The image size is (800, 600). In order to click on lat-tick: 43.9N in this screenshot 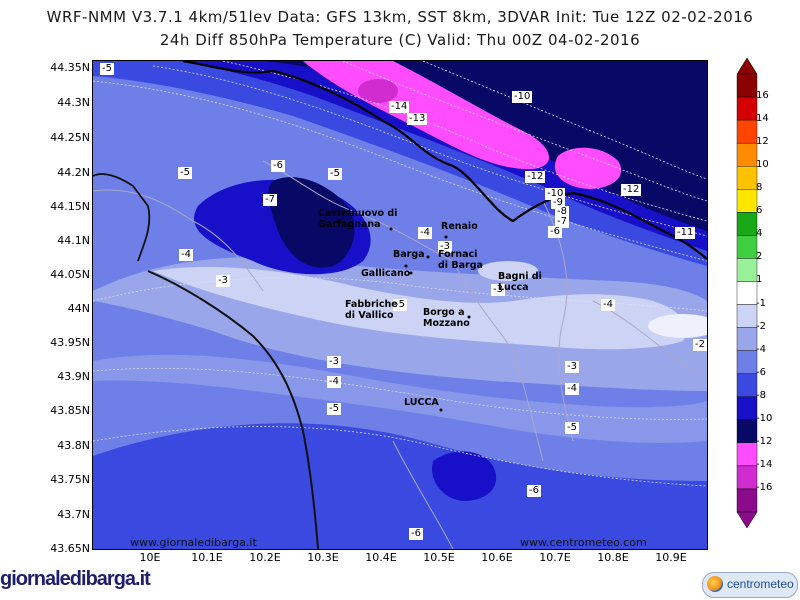, I will do `click(73, 376)`.